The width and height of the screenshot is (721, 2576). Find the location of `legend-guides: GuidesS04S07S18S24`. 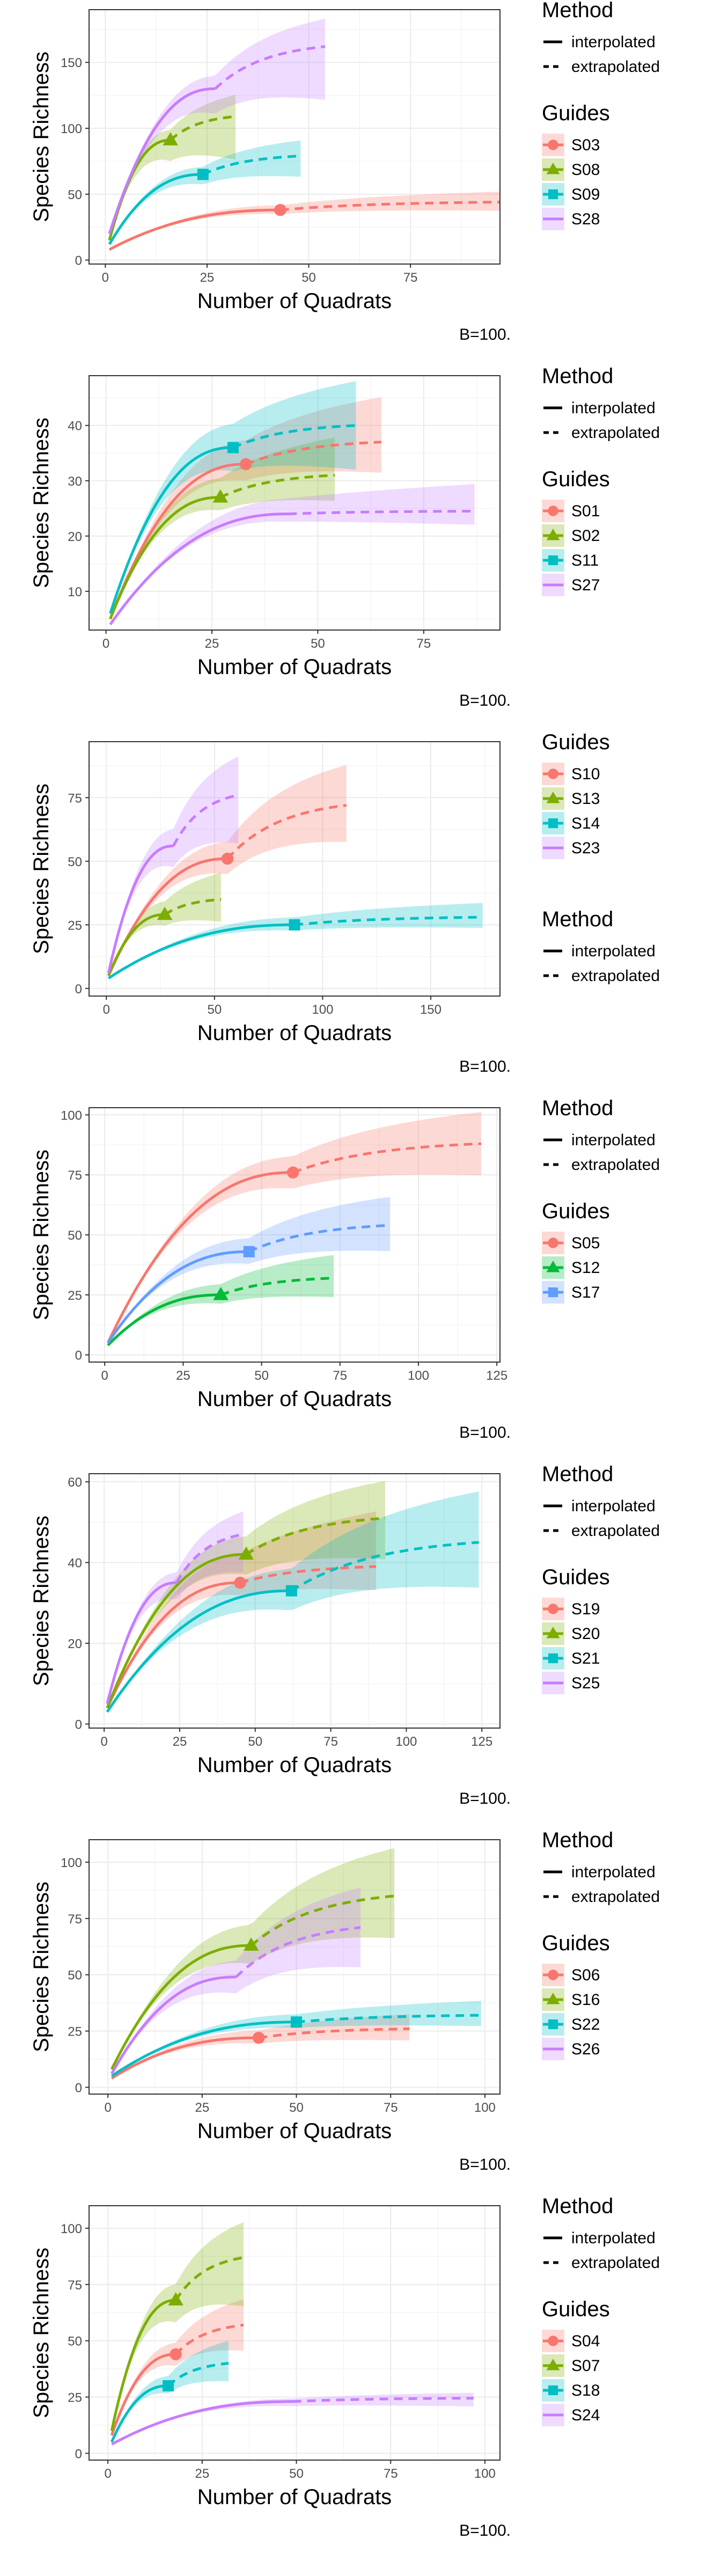

legend-guides: GuidesS04S07S18S24 is located at coordinates (576, 2361).